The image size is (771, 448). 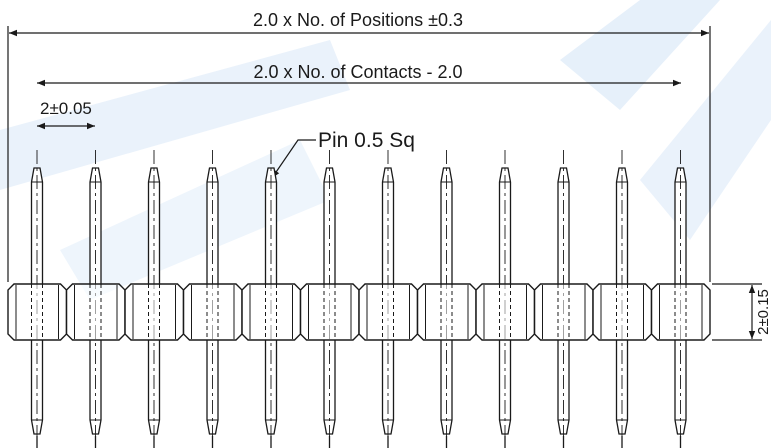 I want to click on pin-callout-line, so click(x=293, y=159).